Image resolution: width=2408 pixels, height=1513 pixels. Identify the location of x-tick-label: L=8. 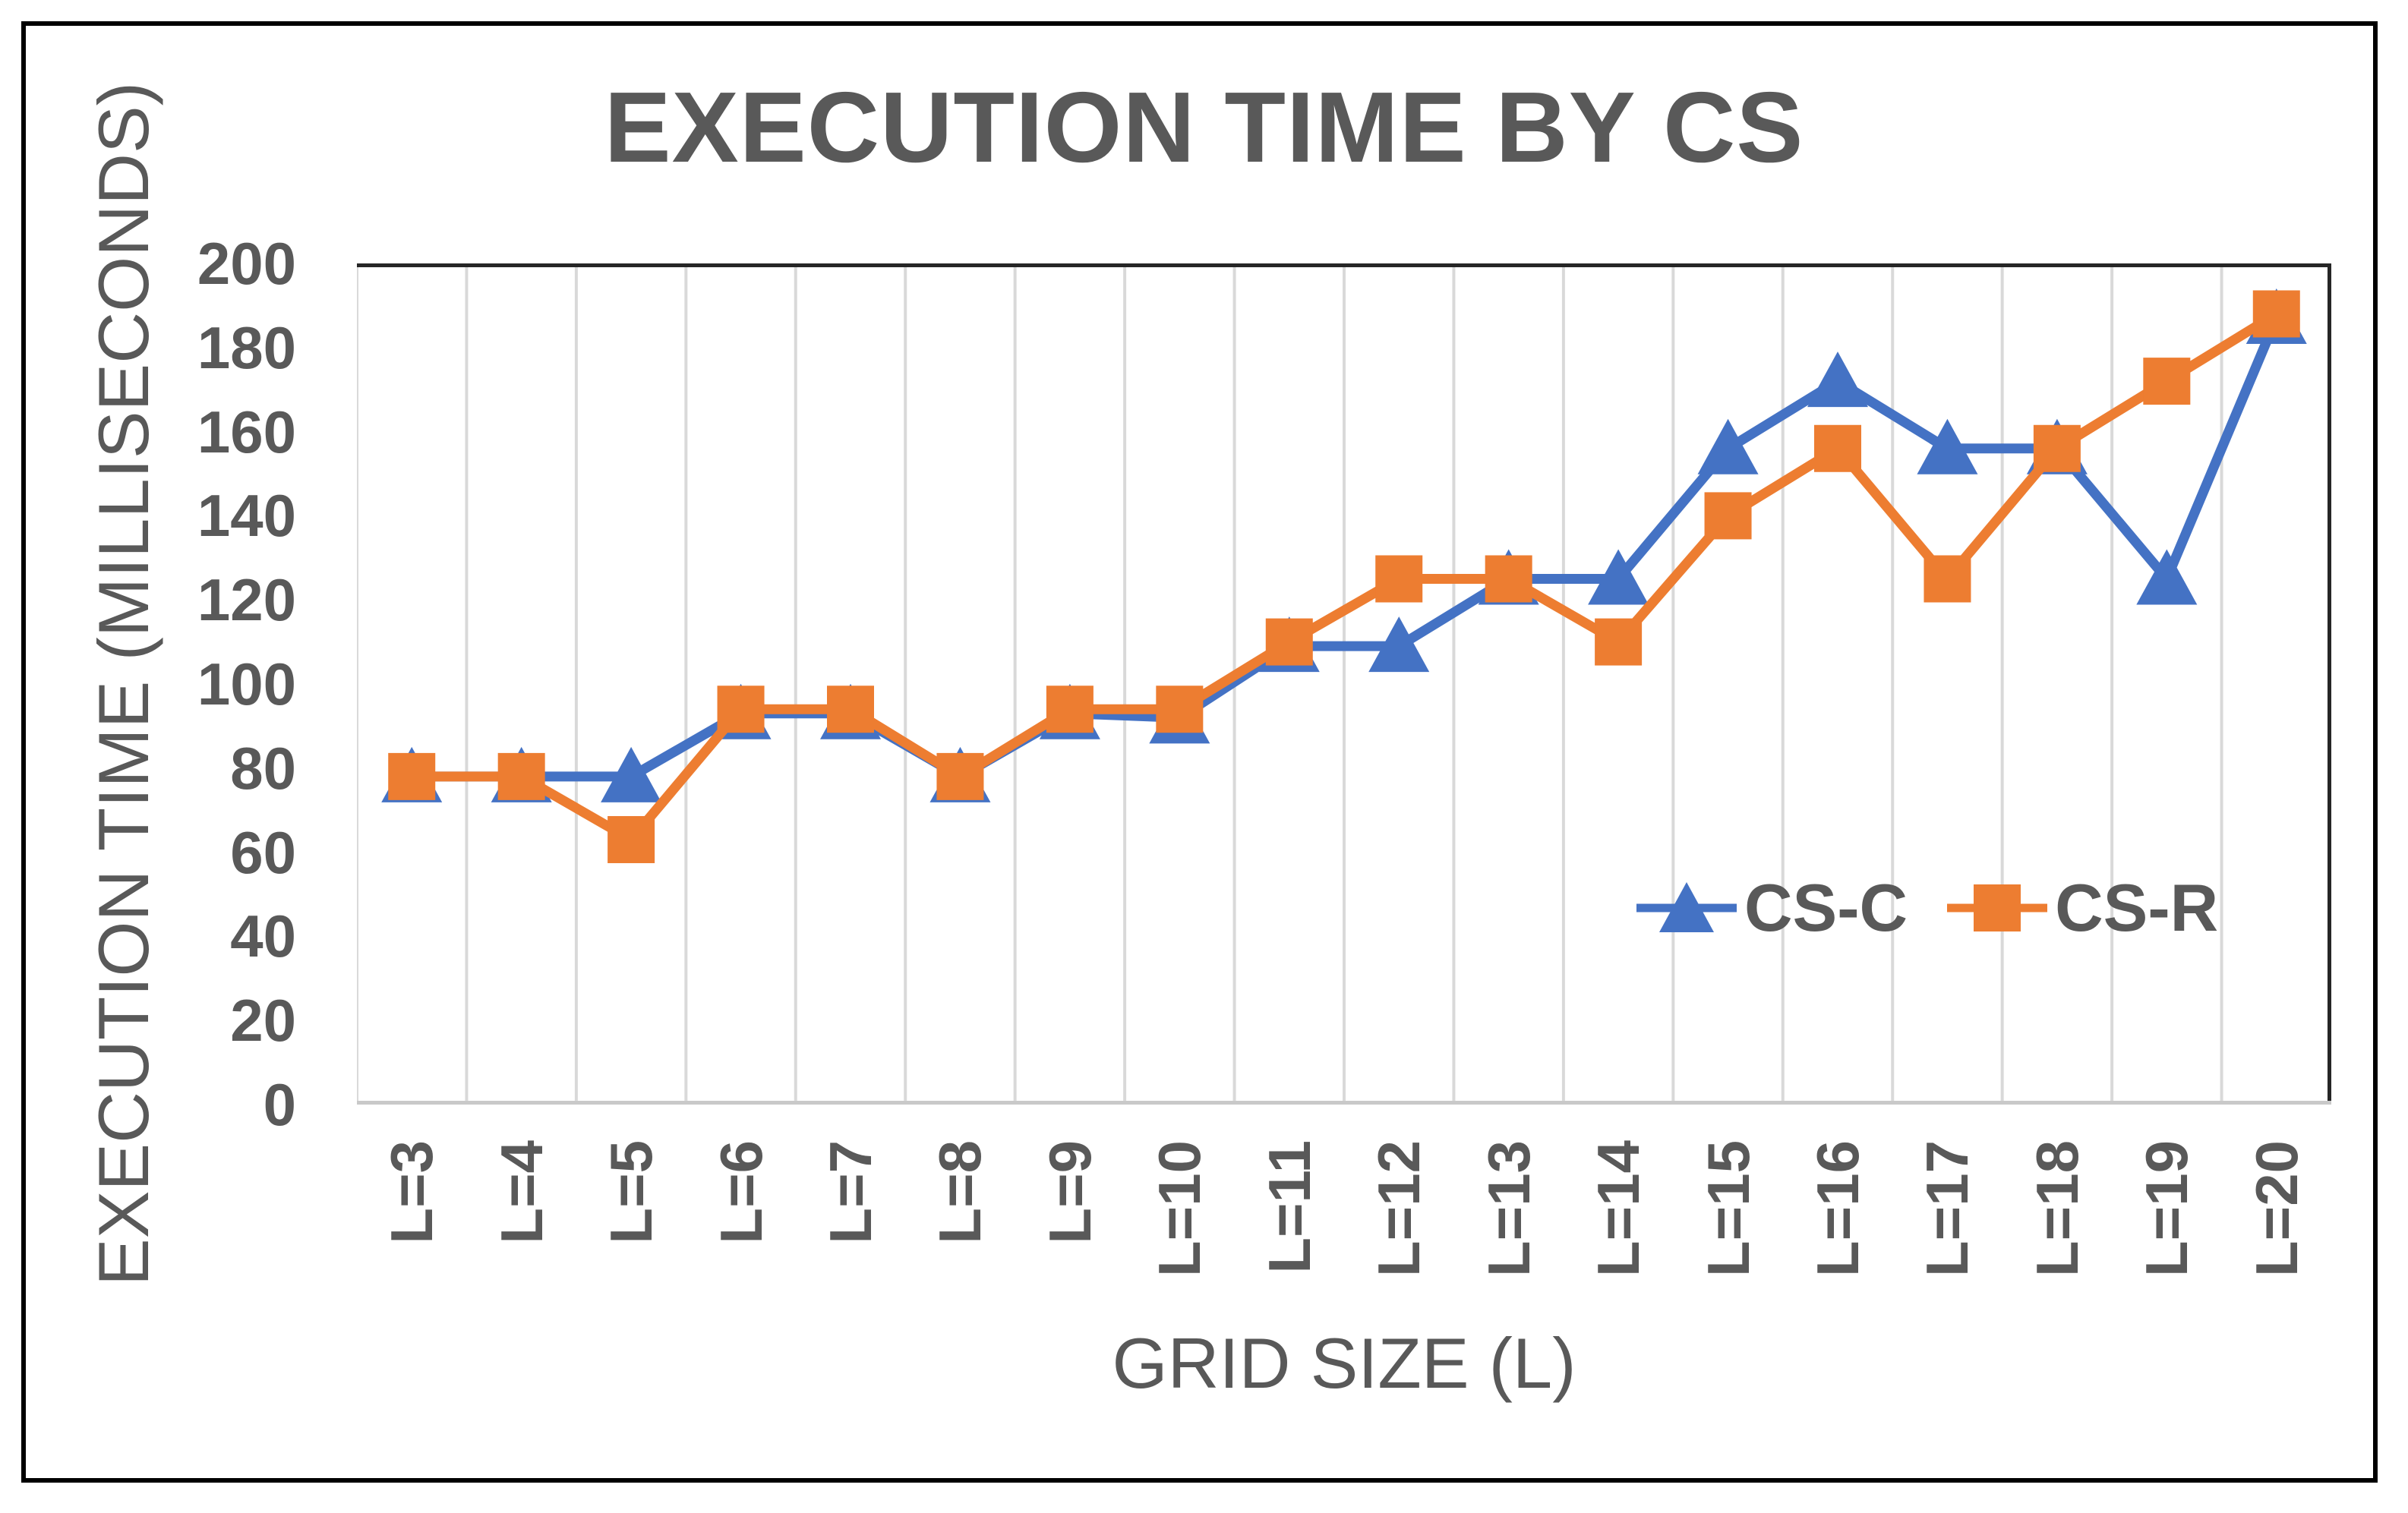
(960, 1192).